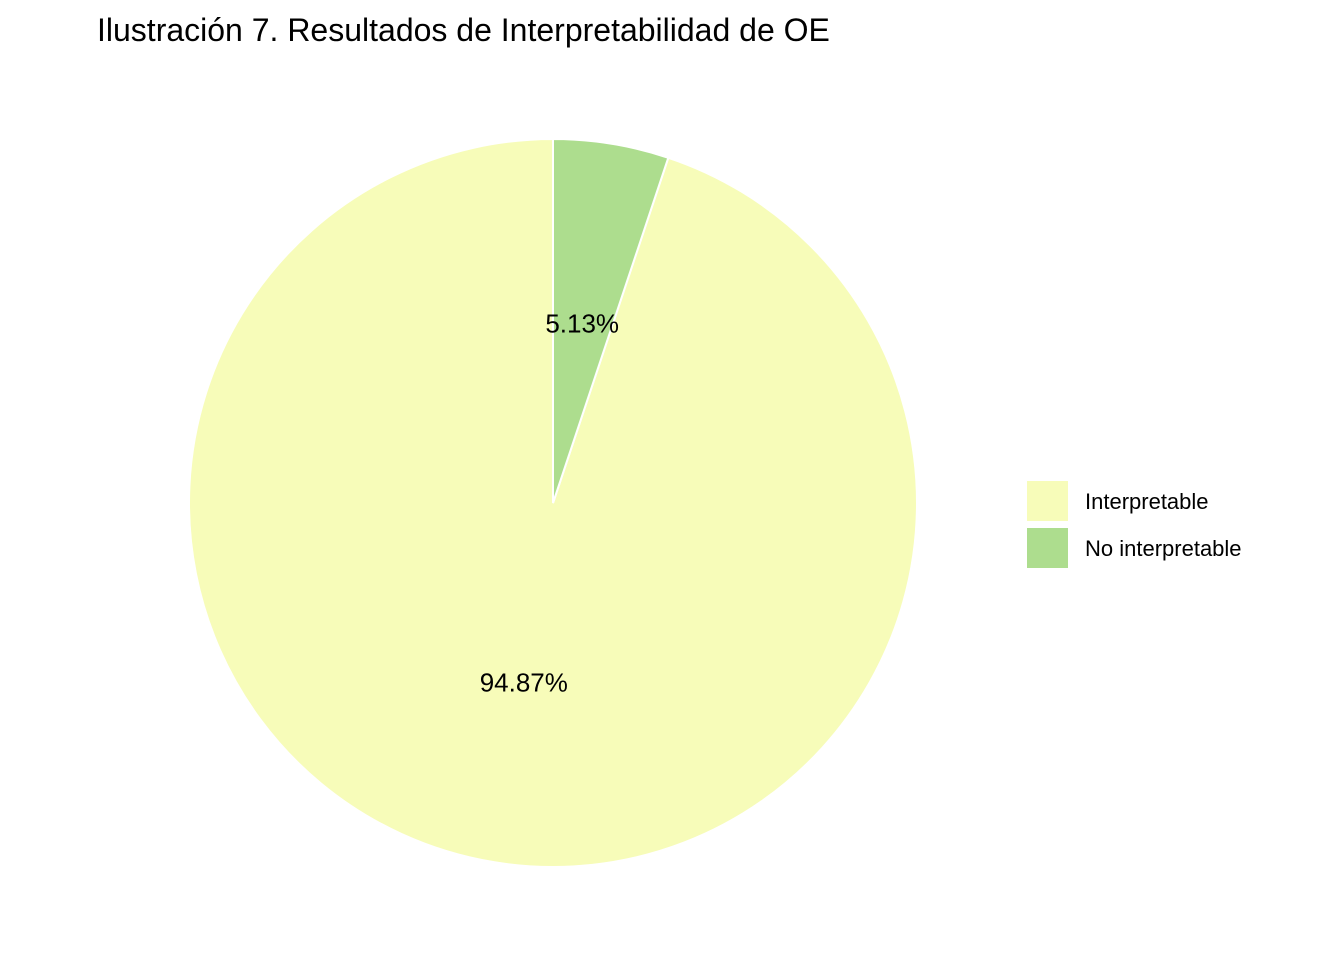 The image size is (1344, 960). Describe the element at coordinates (524, 683) in the screenshot. I see `slice-value-label: 94.87%` at that location.